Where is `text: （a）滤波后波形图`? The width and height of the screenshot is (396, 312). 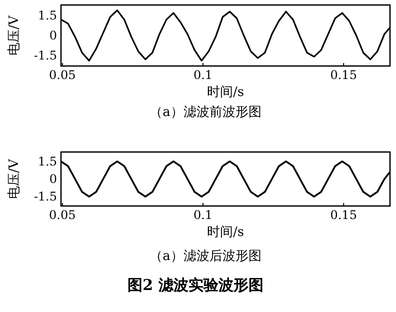 text: （a）滤波后波形图 is located at coordinates (206, 256).